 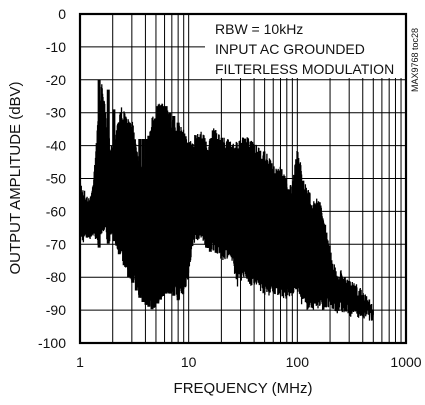 I want to click on annotation-input: INPUT AC GROUNDED, so click(x=290, y=49).